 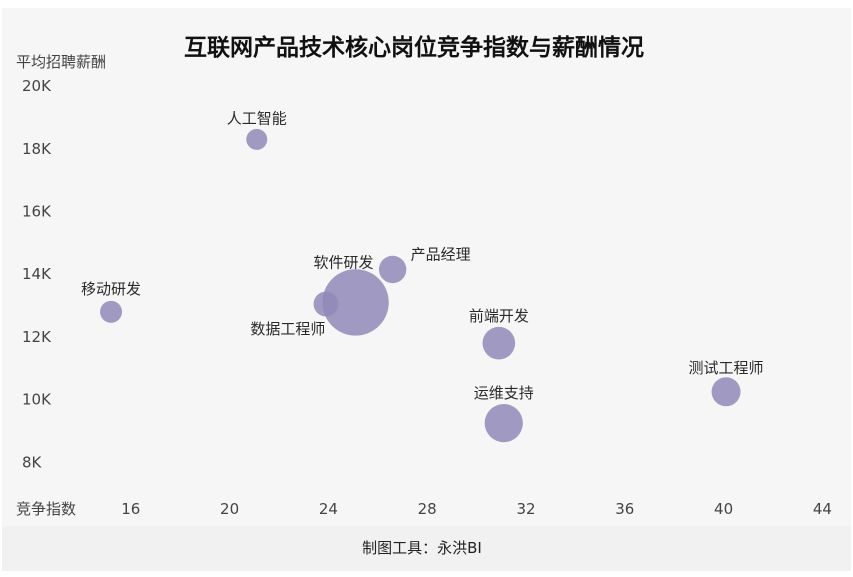 What do you see at coordinates (476, 509) in the screenshot?
I see `x-axis-ticks: 16 20 24 28 32 36 40 44` at bounding box center [476, 509].